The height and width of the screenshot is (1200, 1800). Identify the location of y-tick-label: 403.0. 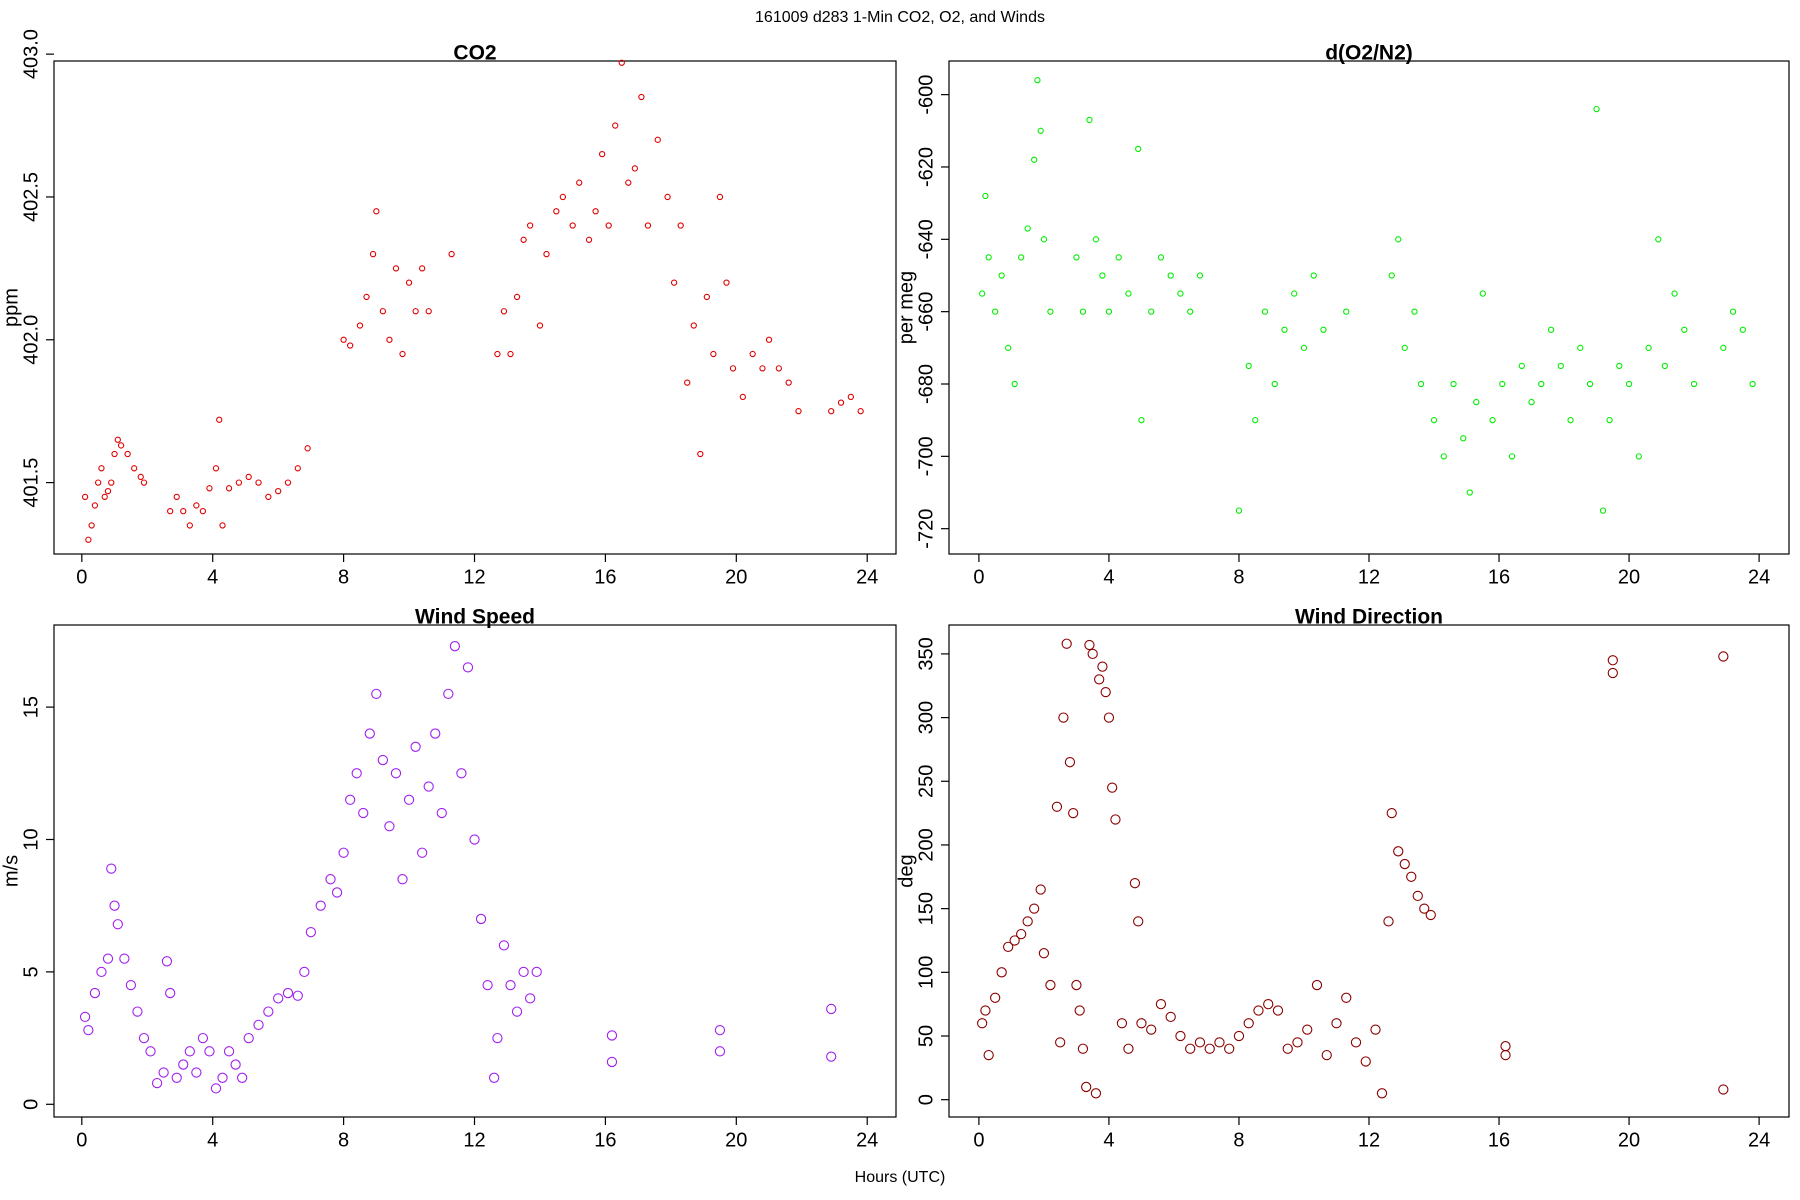
(31, 54).